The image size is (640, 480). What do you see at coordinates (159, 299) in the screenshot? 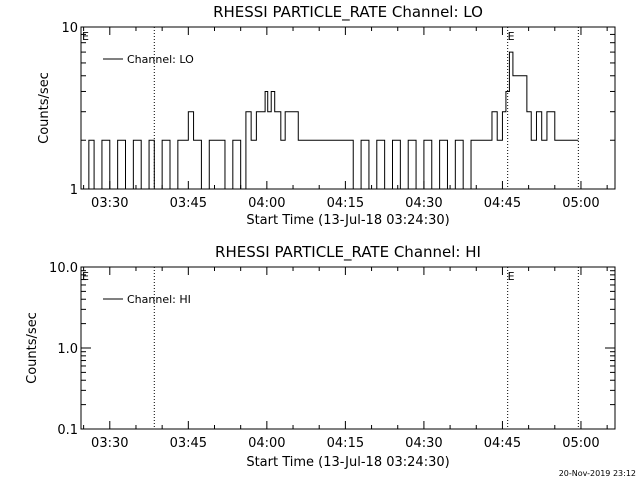
I see `legend-entry: Channel: HI` at bounding box center [159, 299].